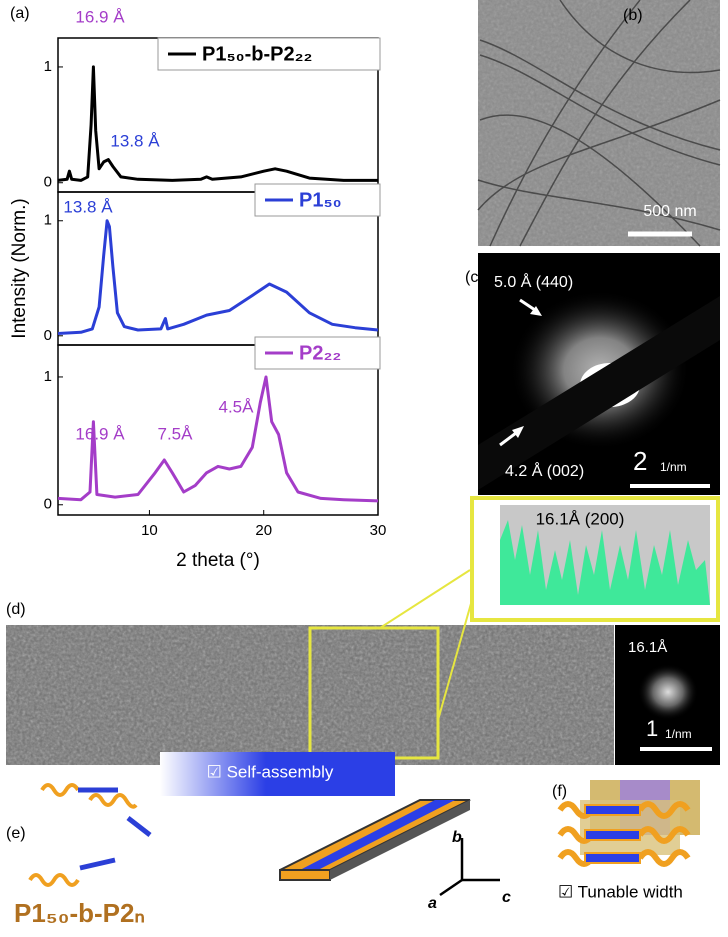 This screenshot has width=728, height=937. What do you see at coordinates (640, 461) in the screenshot?
I see `scale-number: 2` at bounding box center [640, 461].